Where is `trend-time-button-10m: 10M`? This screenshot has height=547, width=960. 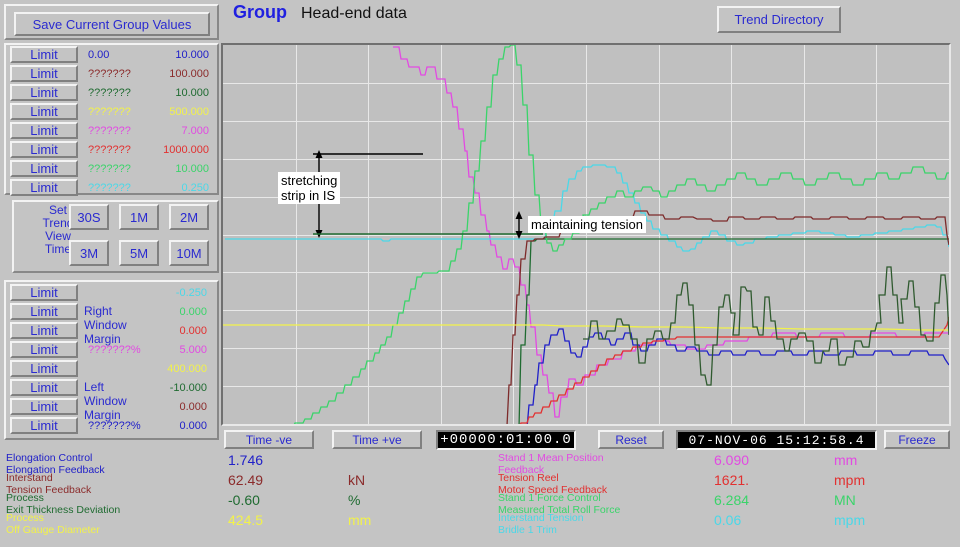
trend-time-button-10m: 10M is located at coordinates (189, 253).